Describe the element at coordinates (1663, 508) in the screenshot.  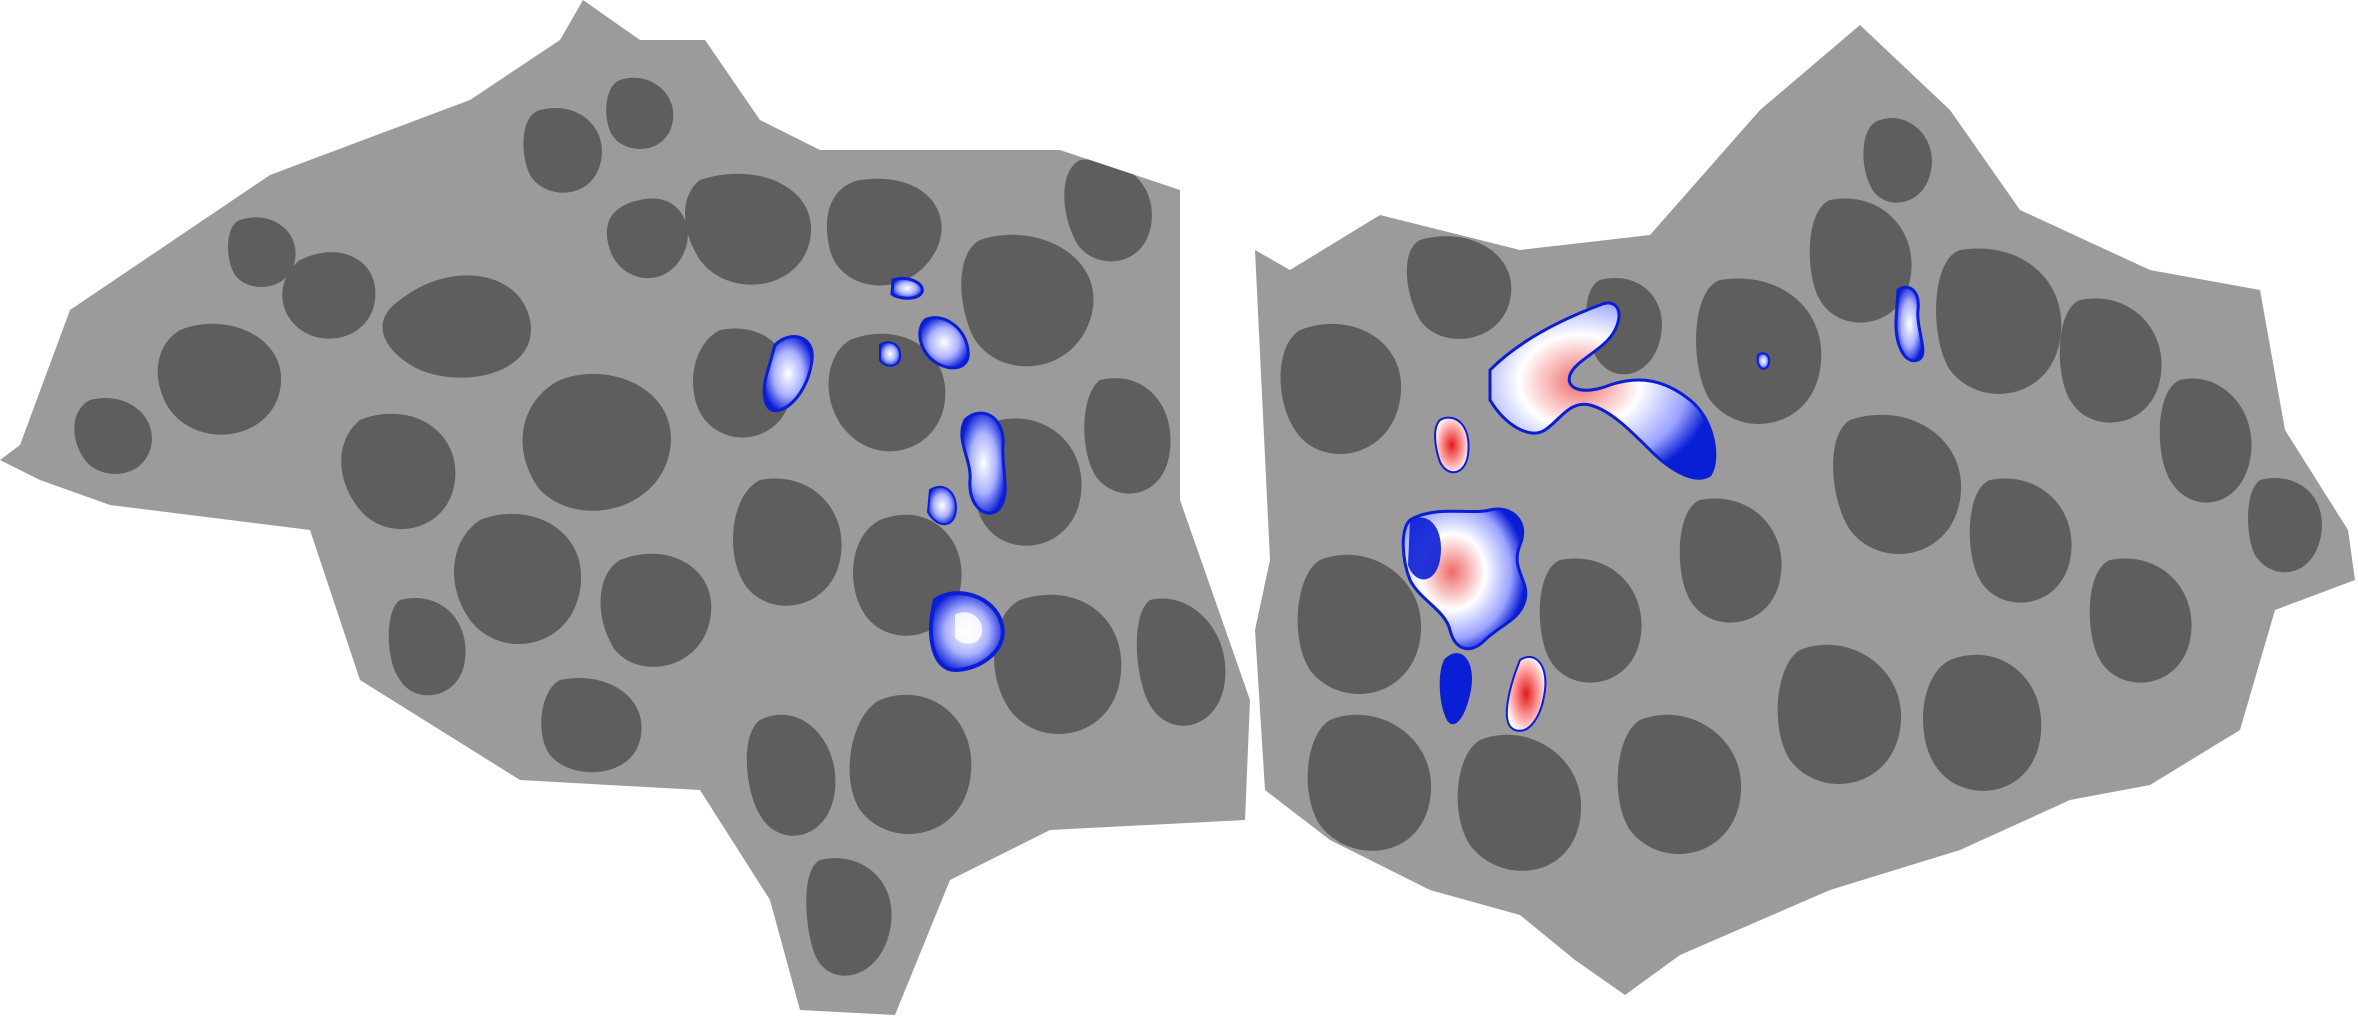
I see `right-activations` at that location.